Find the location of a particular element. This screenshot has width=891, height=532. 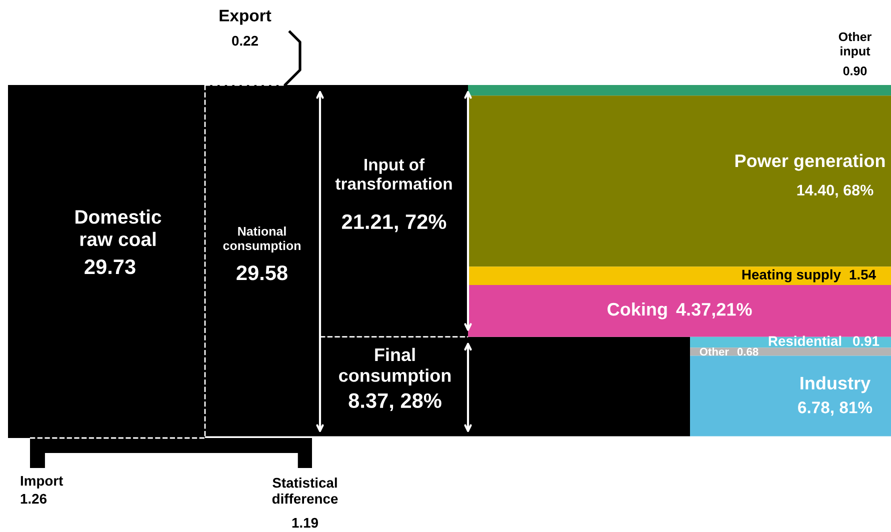

data-label: 21.21, 72% is located at coordinates (394, 223).